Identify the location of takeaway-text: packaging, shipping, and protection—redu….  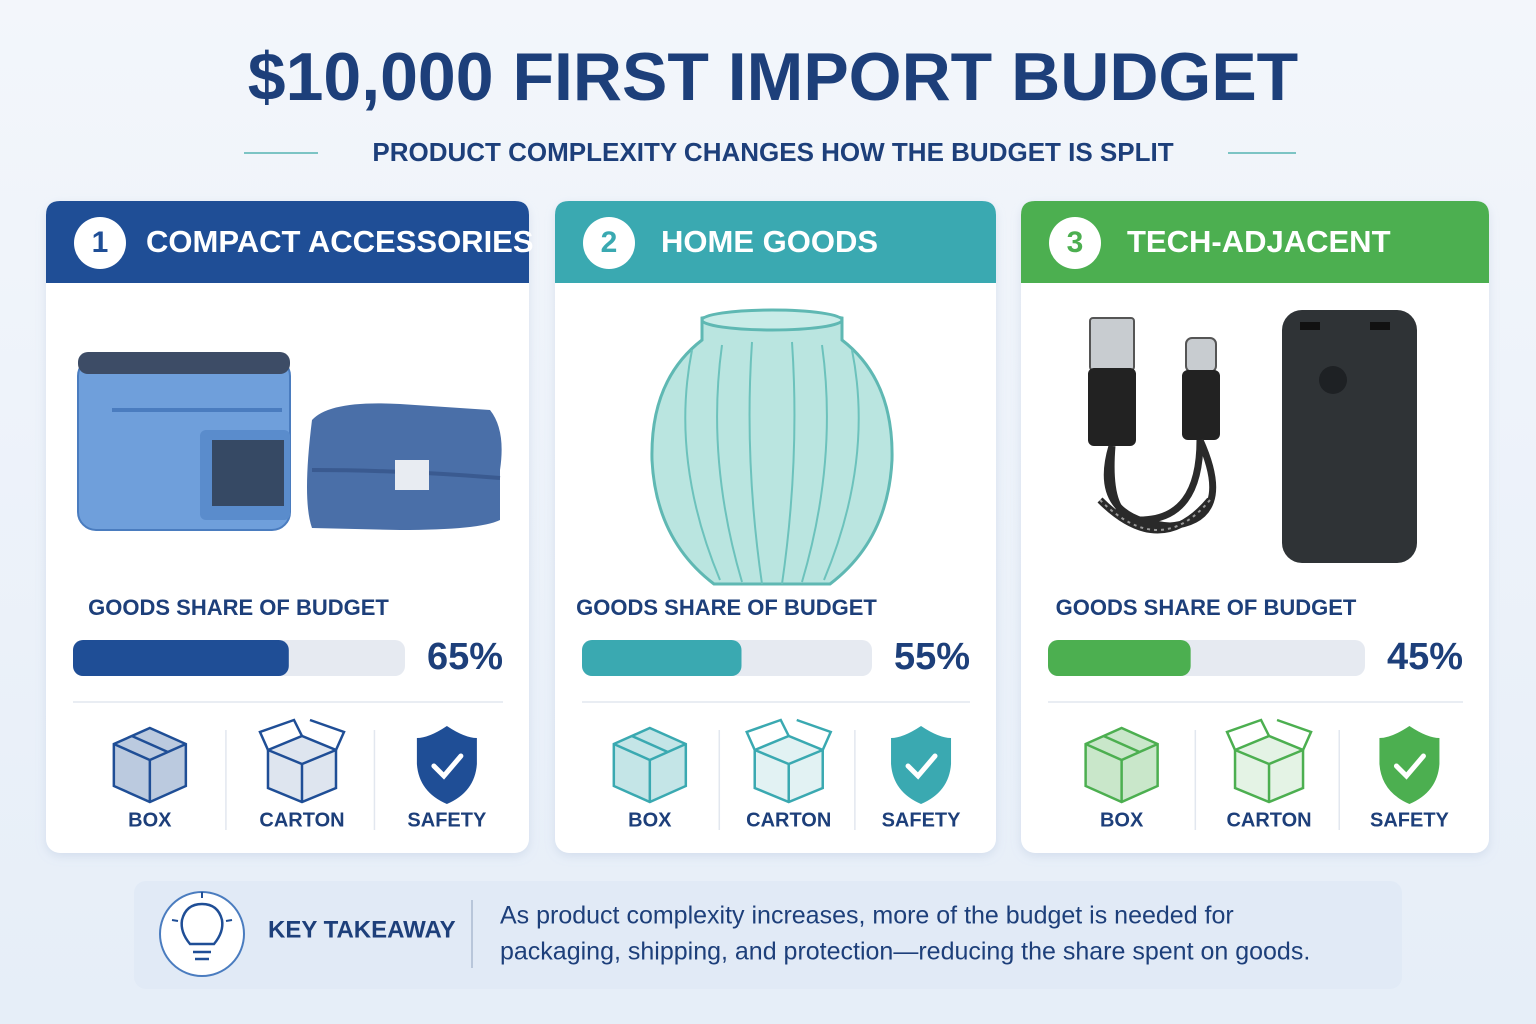
(905, 952).